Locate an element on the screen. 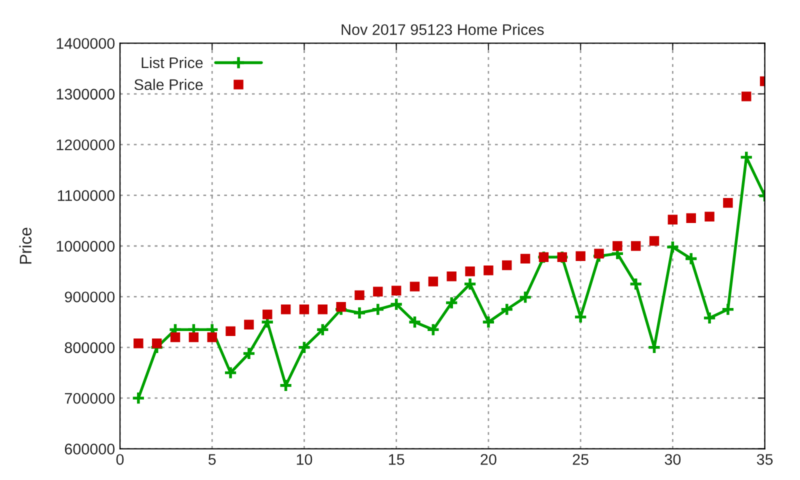 Image resolution: width=800 pixels, height=480 pixels. y-tick-label: 1300000 is located at coordinates (85, 94).